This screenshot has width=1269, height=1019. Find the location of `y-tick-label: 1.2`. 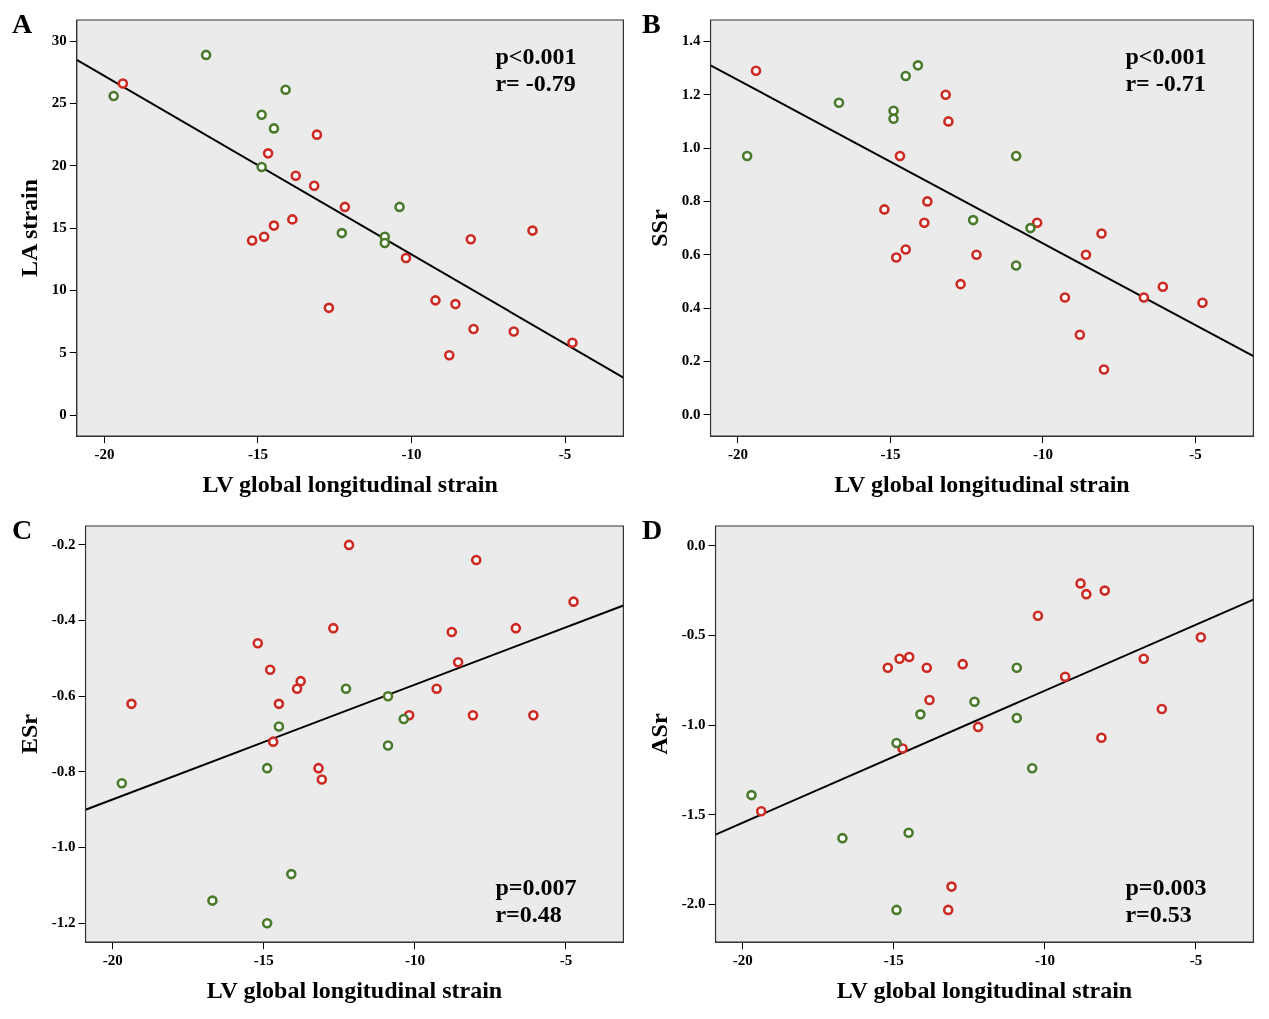

y-tick-label: 1.2 is located at coordinates (691, 93).